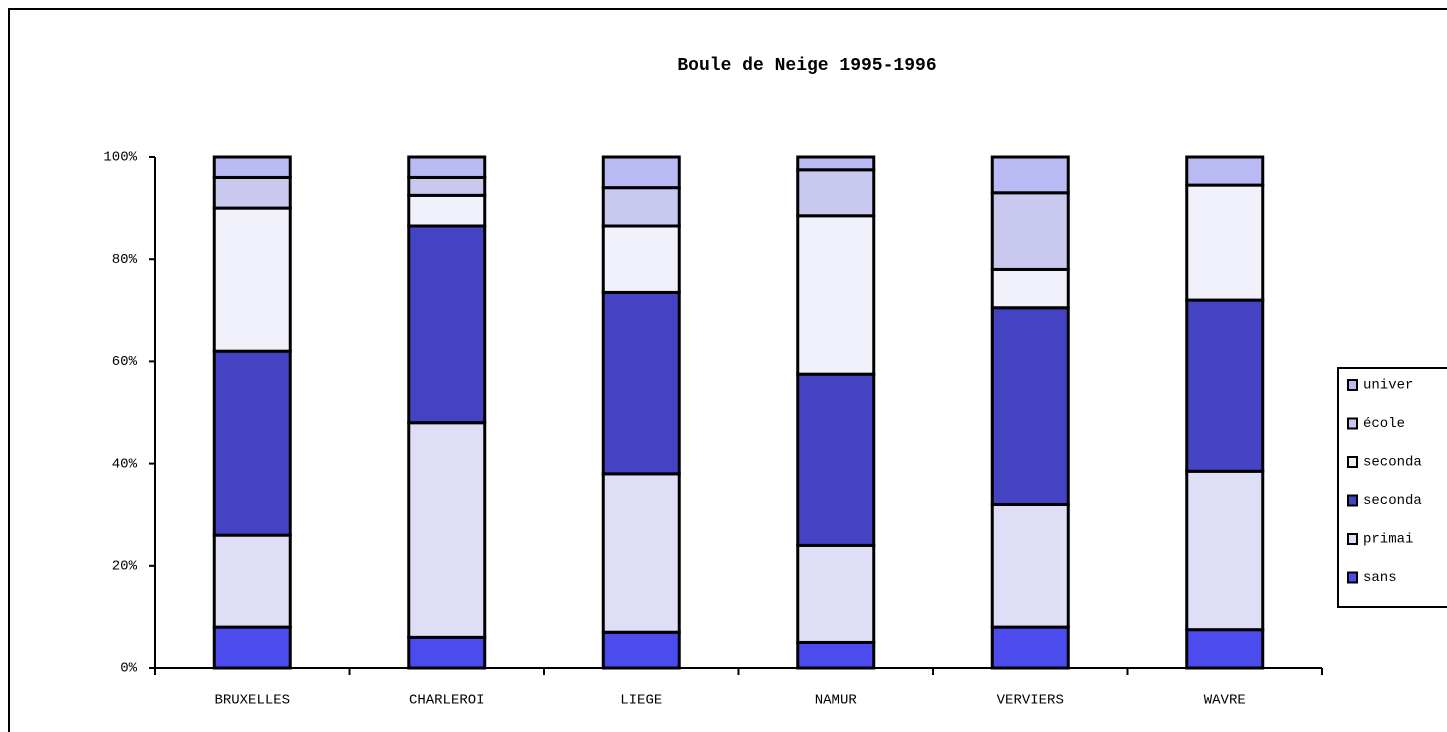 Image resolution: width=1447 pixels, height=732 pixels. Describe the element at coordinates (125, 362) in the screenshot. I see `y-tick-label: 60%` at that location.